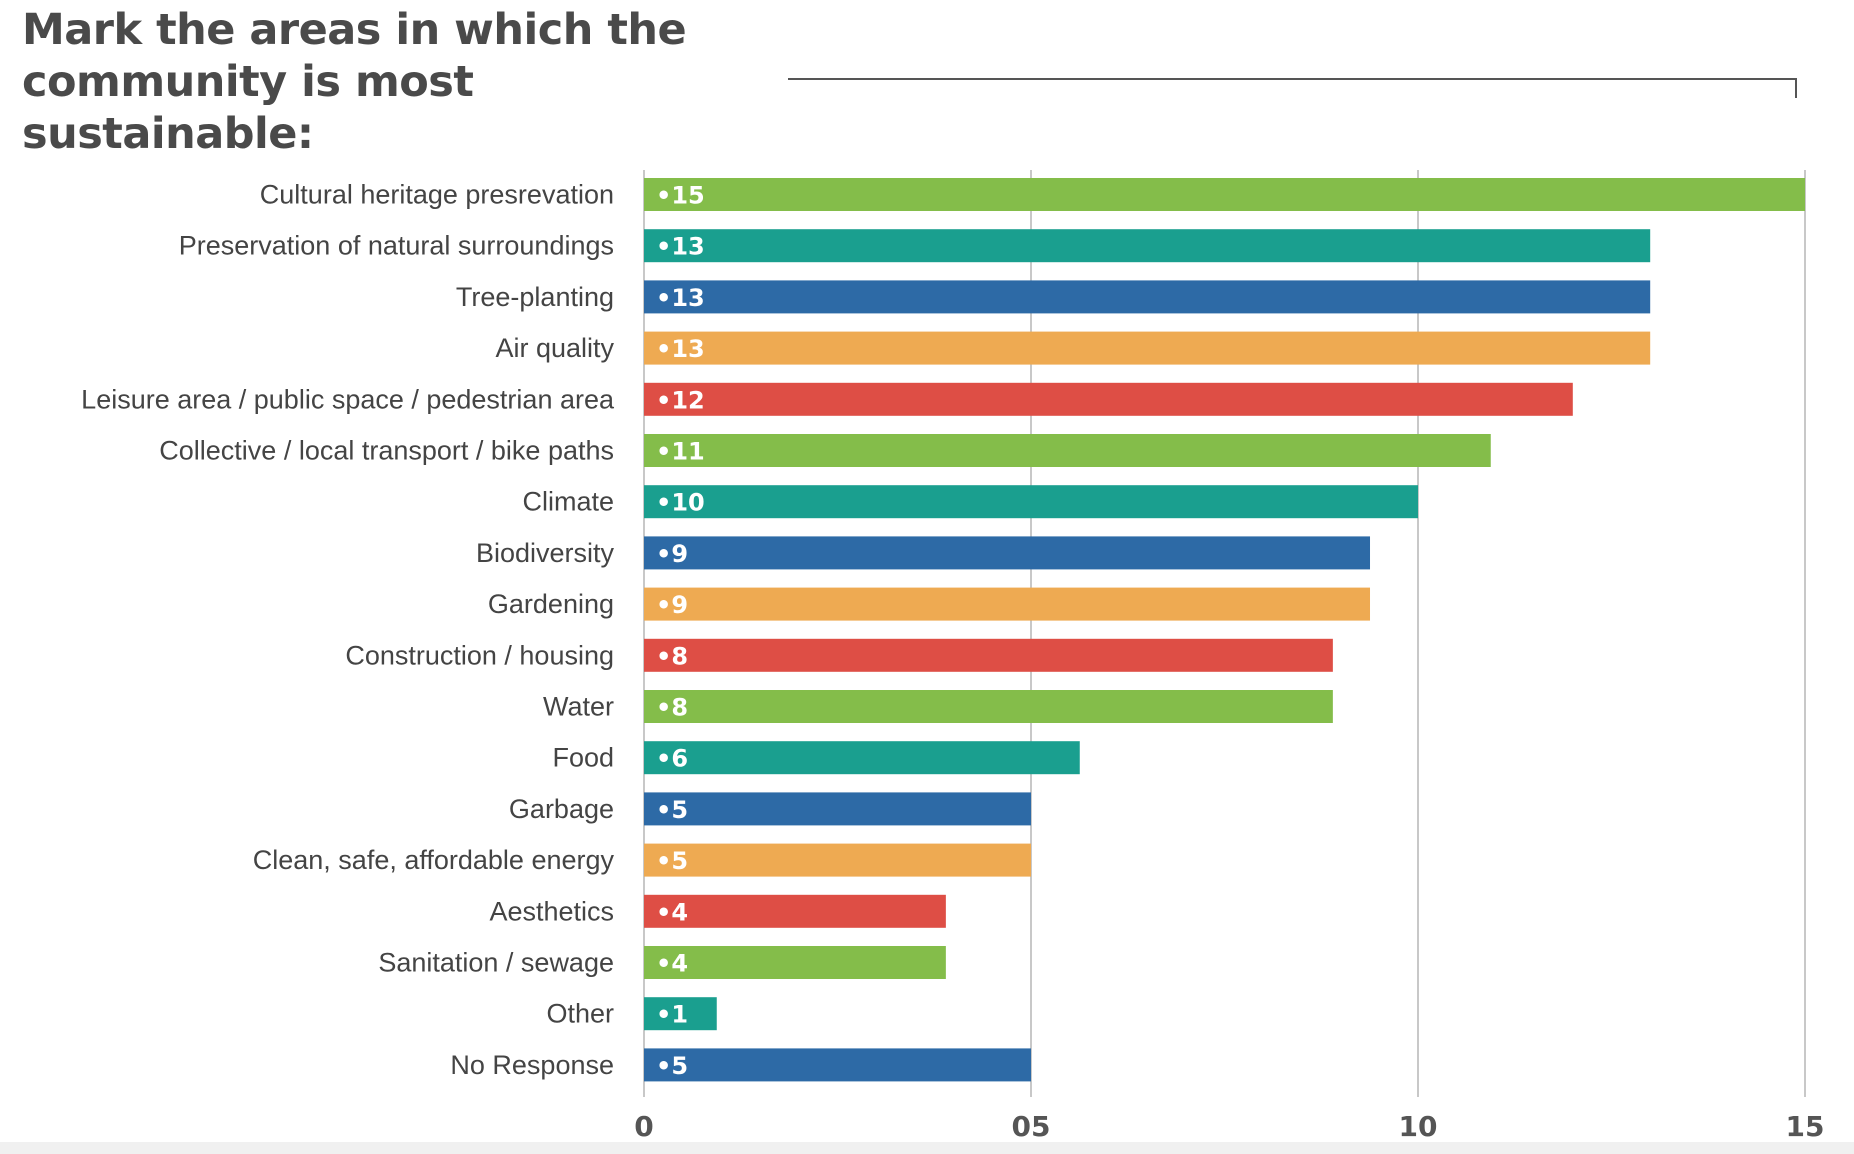 The height and width of the screenshot is (1154, 1854). I want to click on x-axis-tick-labels: 0 05 10 15, so click(1229, 1126).